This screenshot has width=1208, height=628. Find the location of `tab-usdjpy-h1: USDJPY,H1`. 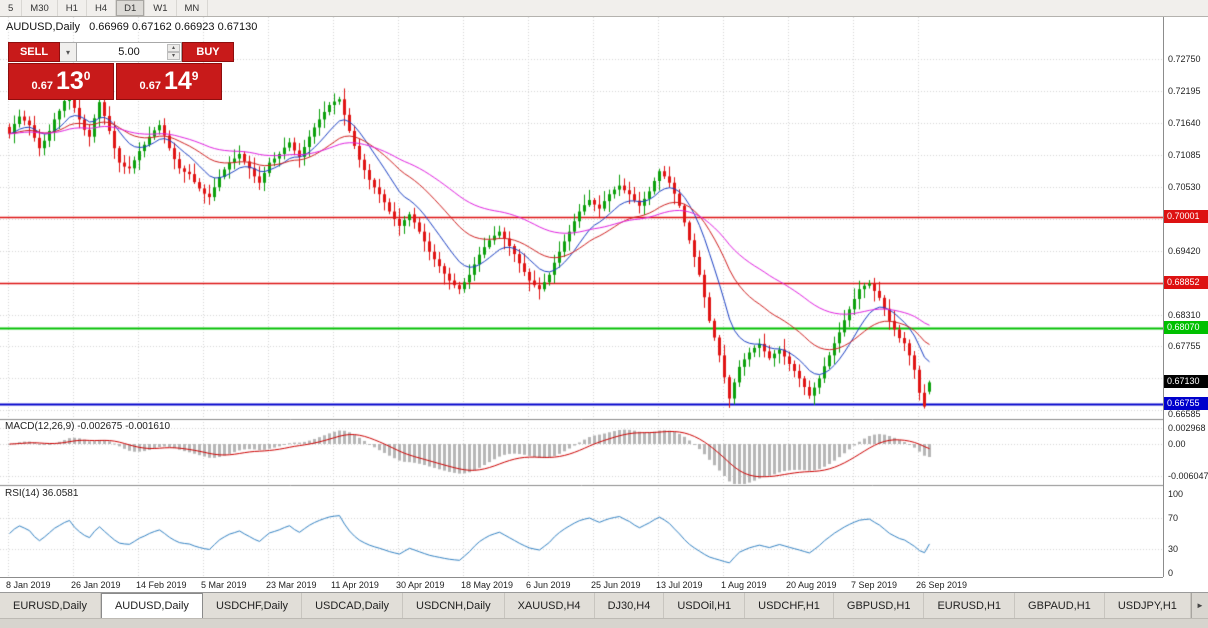

tab-usdjpy-h1: USDJPY,H1 is located at coordinates (1147, 605).